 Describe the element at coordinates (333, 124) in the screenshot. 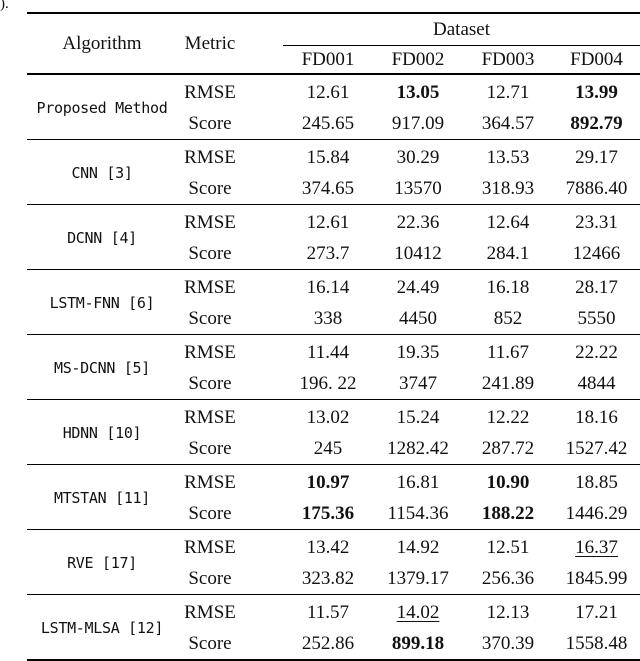

I see `table-row: Score 245.65 917.09 364.57 892.79` at that location.